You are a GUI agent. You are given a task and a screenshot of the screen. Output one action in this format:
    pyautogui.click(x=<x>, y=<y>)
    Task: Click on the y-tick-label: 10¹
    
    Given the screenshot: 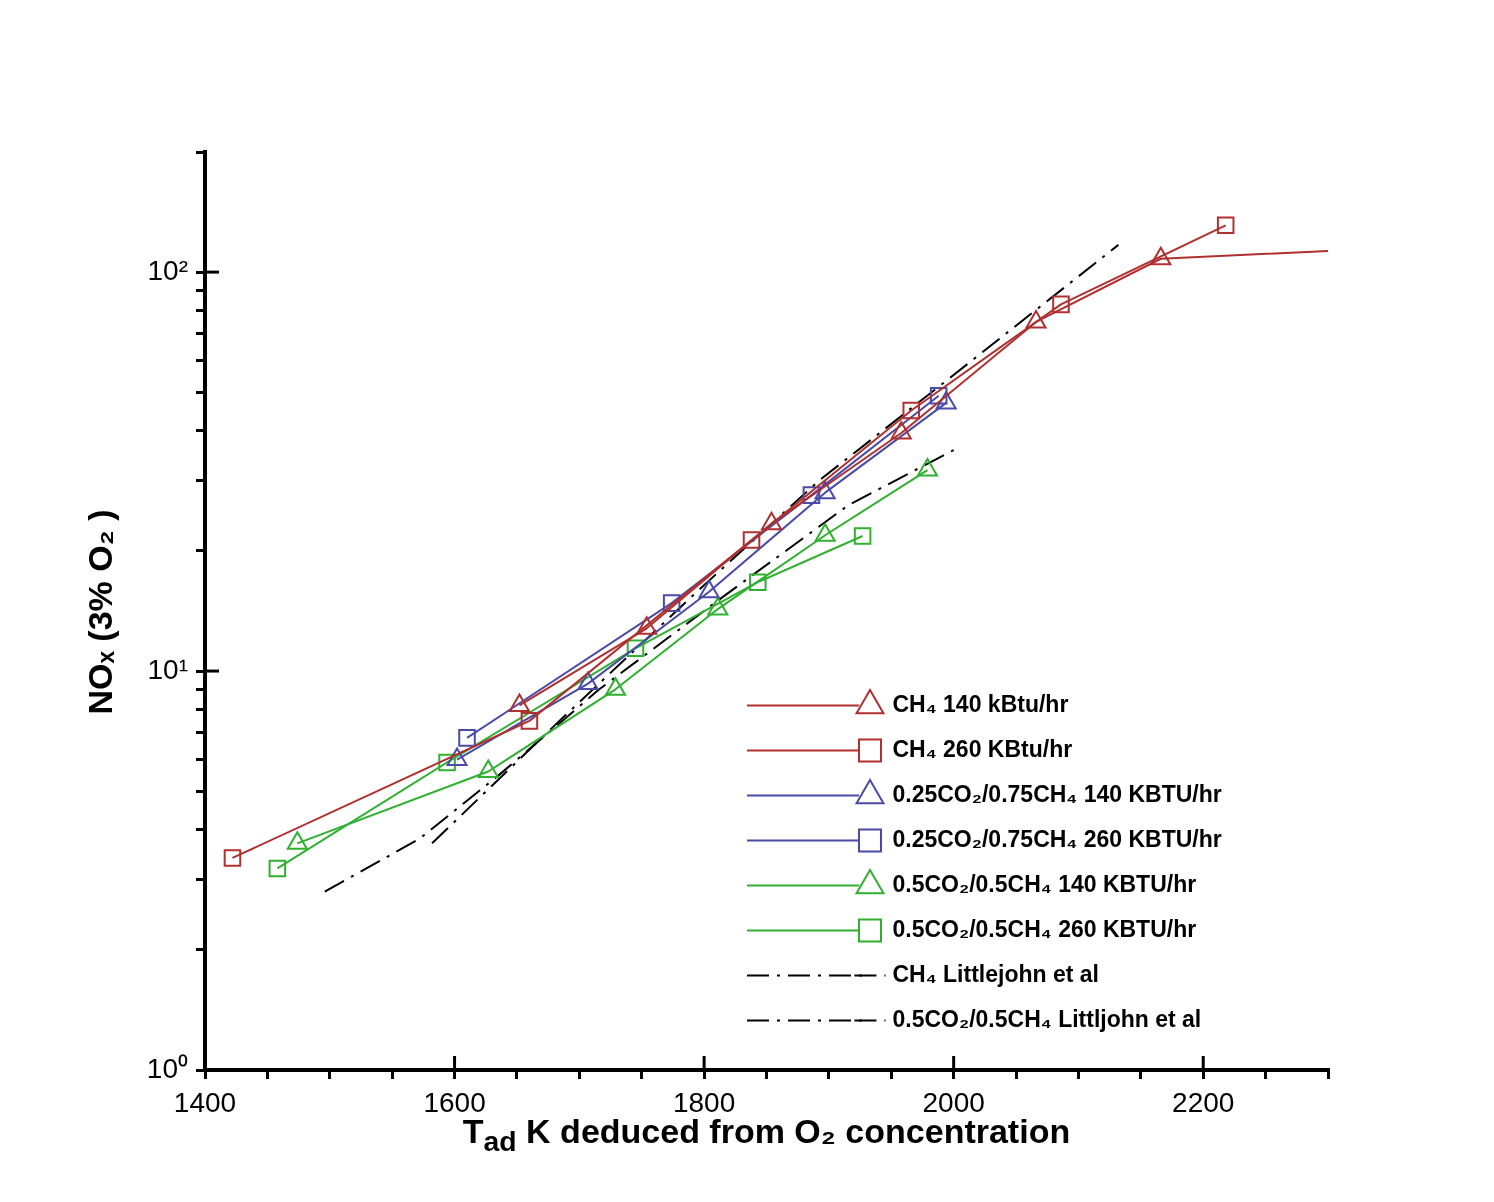 What is the action you would take?
    pyautogui.click(x=167, y=669)
    